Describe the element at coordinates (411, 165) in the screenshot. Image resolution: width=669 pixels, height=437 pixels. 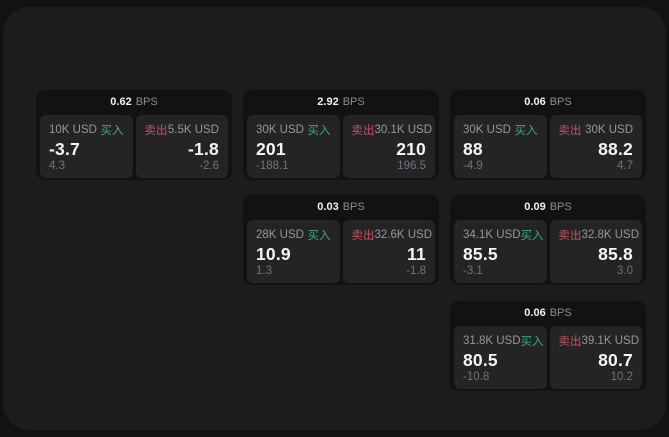
I see `sell-change: 196.5` at that location.